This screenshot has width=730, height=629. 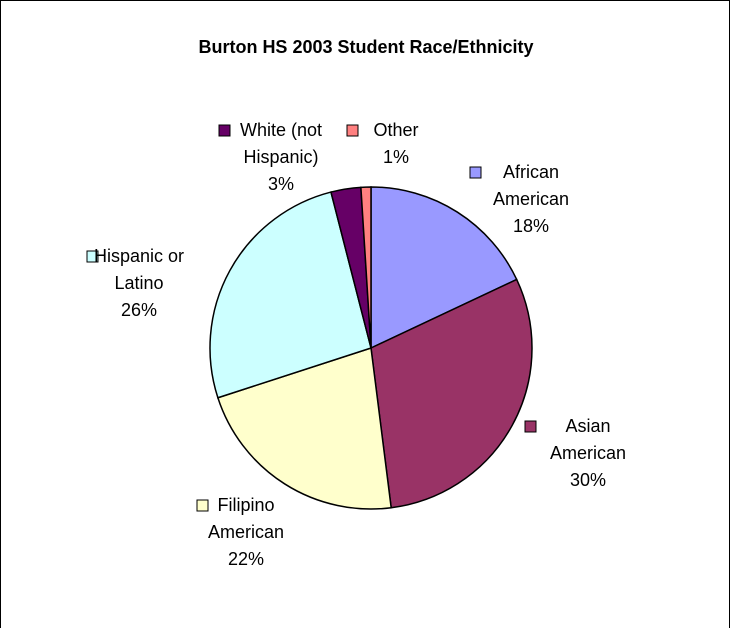 What do you see at coordinates (138, 283) in the screenshot?
I see `slice-category-label: Latino` at bounding box center [138, 283].